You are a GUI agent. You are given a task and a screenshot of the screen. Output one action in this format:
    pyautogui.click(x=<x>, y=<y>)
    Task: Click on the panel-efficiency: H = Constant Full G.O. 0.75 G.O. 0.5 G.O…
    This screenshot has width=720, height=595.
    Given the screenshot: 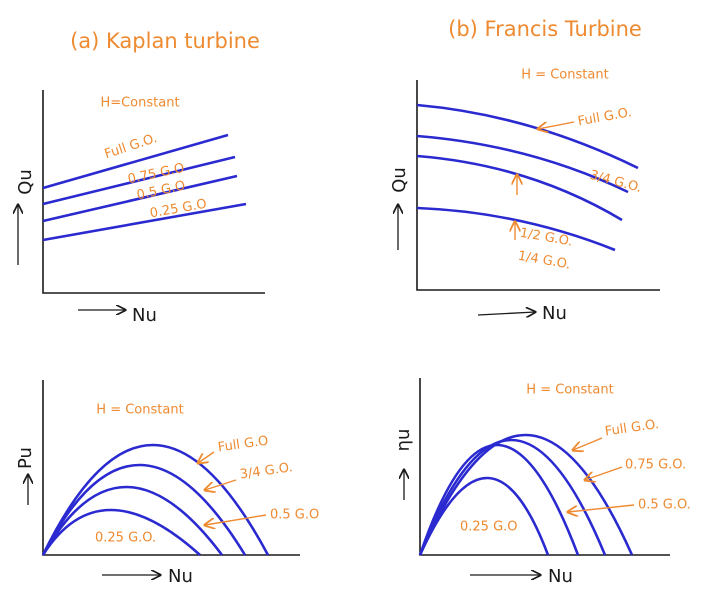 What is the action you would take?
    pyautogui.click(x=542, y=482)
    